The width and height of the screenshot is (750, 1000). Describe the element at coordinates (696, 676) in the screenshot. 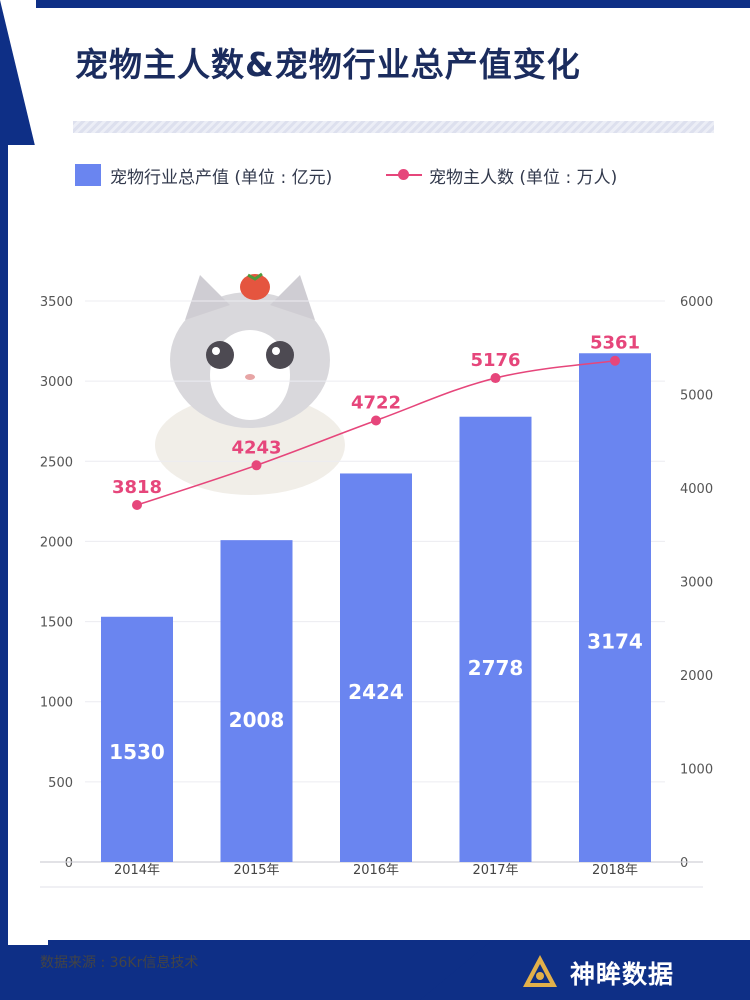

I see `y-right-tick-label: 2000` at that location.